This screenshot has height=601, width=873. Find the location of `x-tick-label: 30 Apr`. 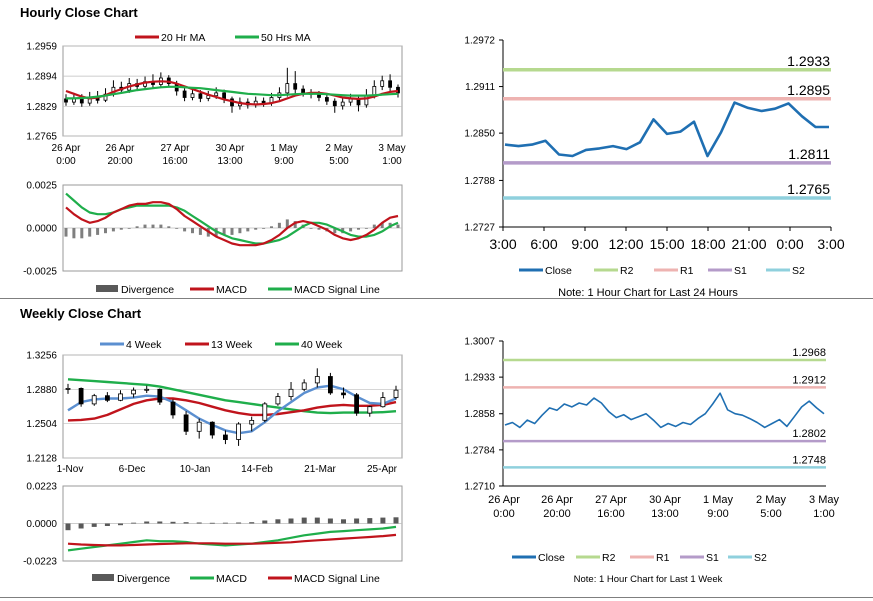

x-tick-label: 30 Apr is located at coordinates (665, 500).